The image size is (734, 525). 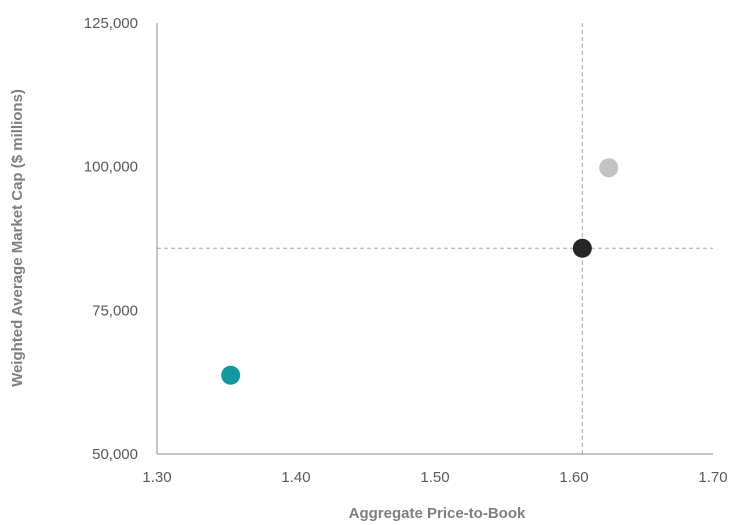 I want to click on y-tick-label: 75,000, so click(x=115, y=310).